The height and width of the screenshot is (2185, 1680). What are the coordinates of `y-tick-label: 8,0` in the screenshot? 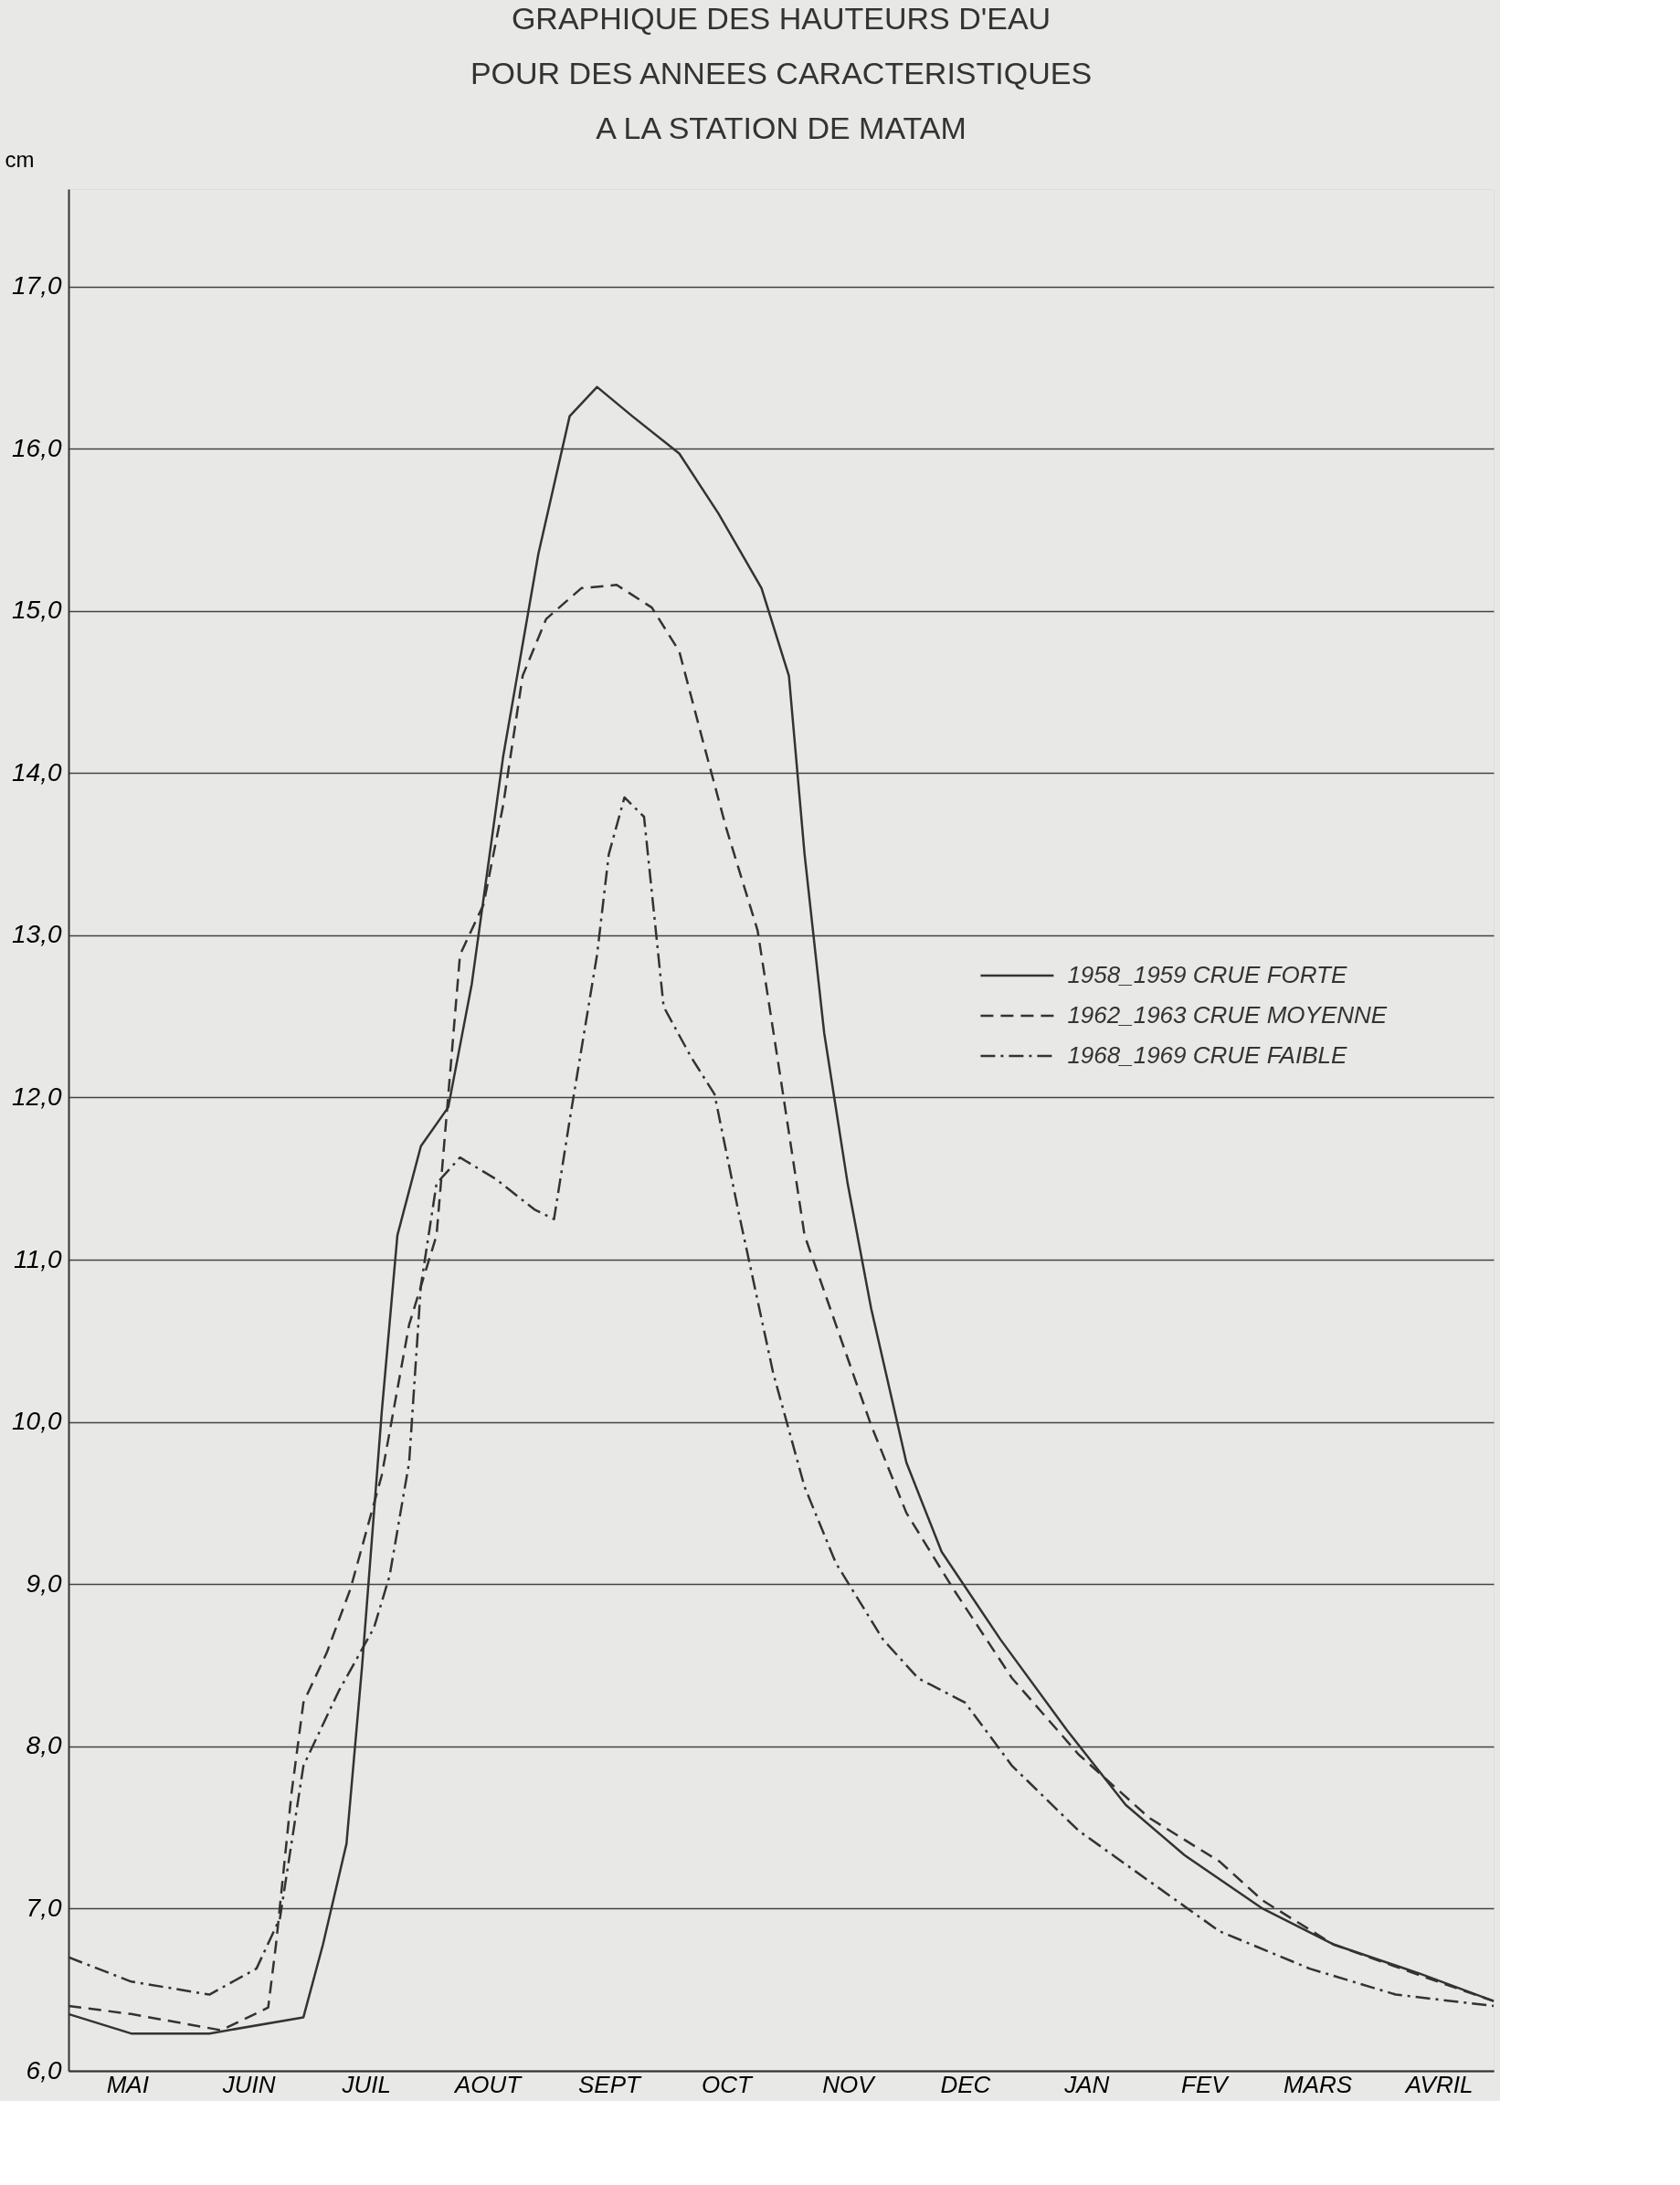 It's located at (44, 1745).